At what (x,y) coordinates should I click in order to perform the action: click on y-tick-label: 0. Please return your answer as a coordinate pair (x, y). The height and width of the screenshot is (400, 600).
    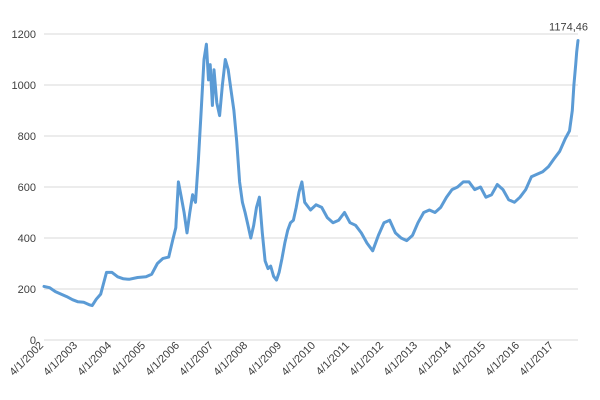
    Looking at the image, I should click on (33, 341).